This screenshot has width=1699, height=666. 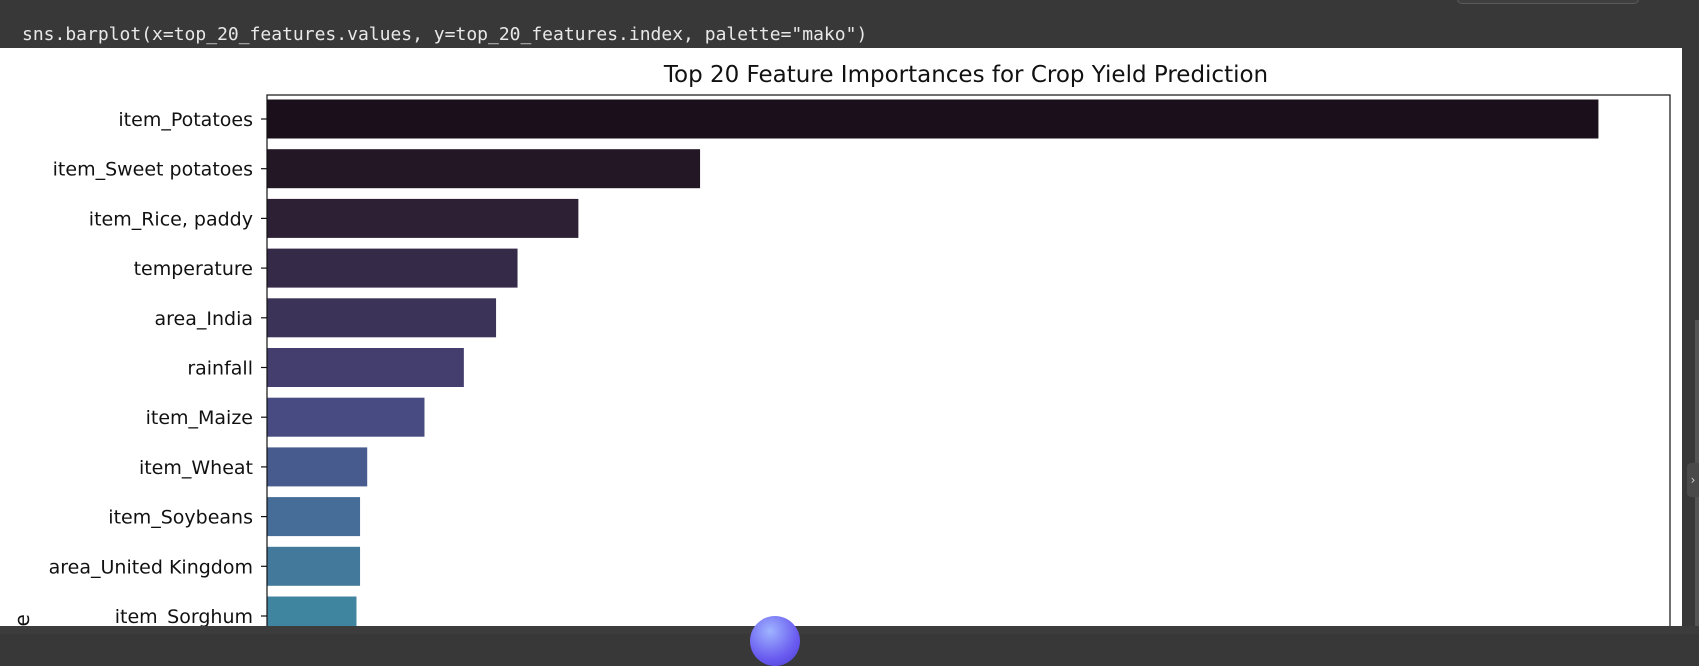 What do you see at coordinates (193, 269) in the screenshot?
I see `y-tick-label: temperature` at bounding box center [193, 269].